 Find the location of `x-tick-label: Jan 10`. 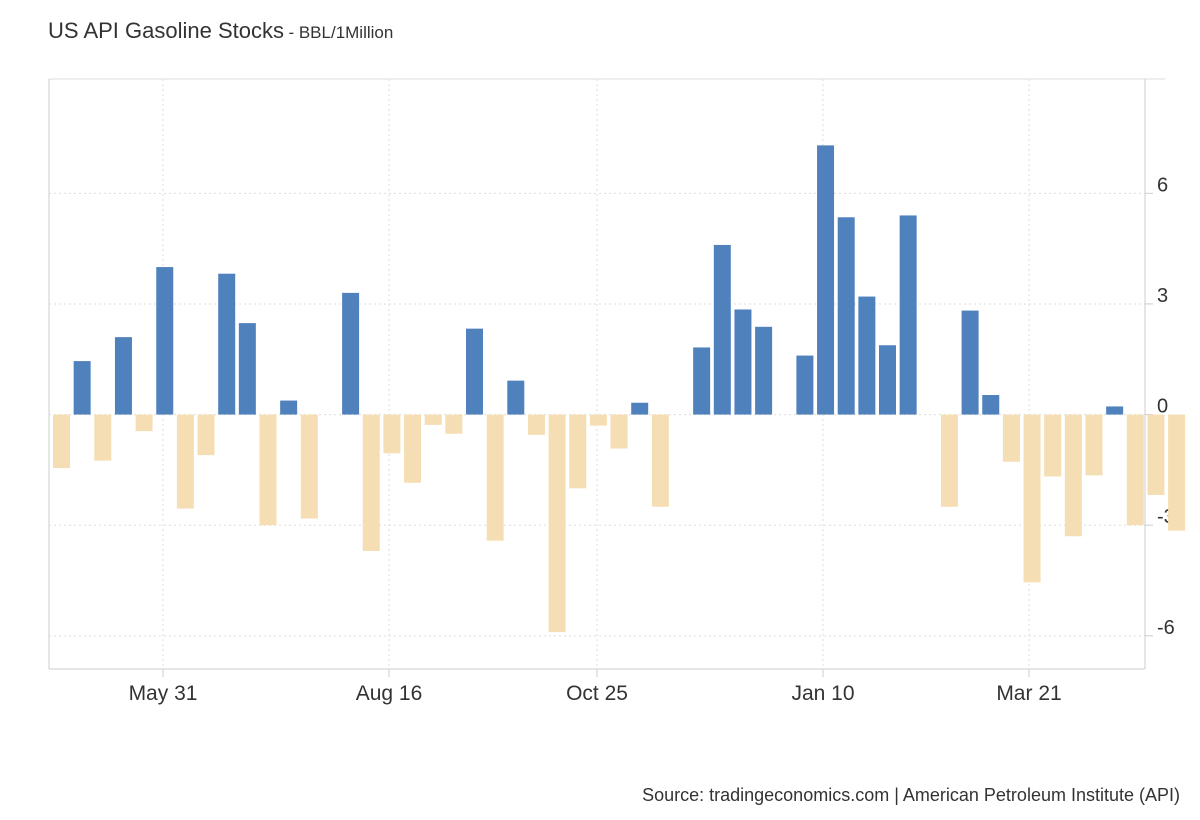

x-tick-label: Jan 10 is located at coordinates (822, 693).